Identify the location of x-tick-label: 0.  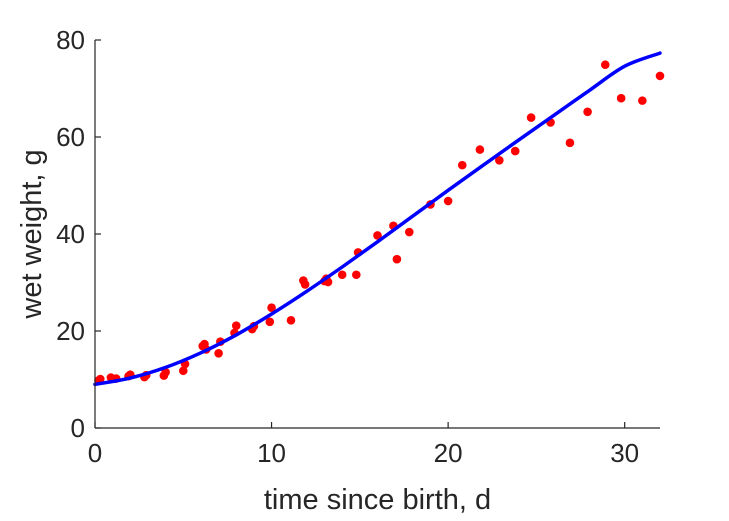
(95, 453).